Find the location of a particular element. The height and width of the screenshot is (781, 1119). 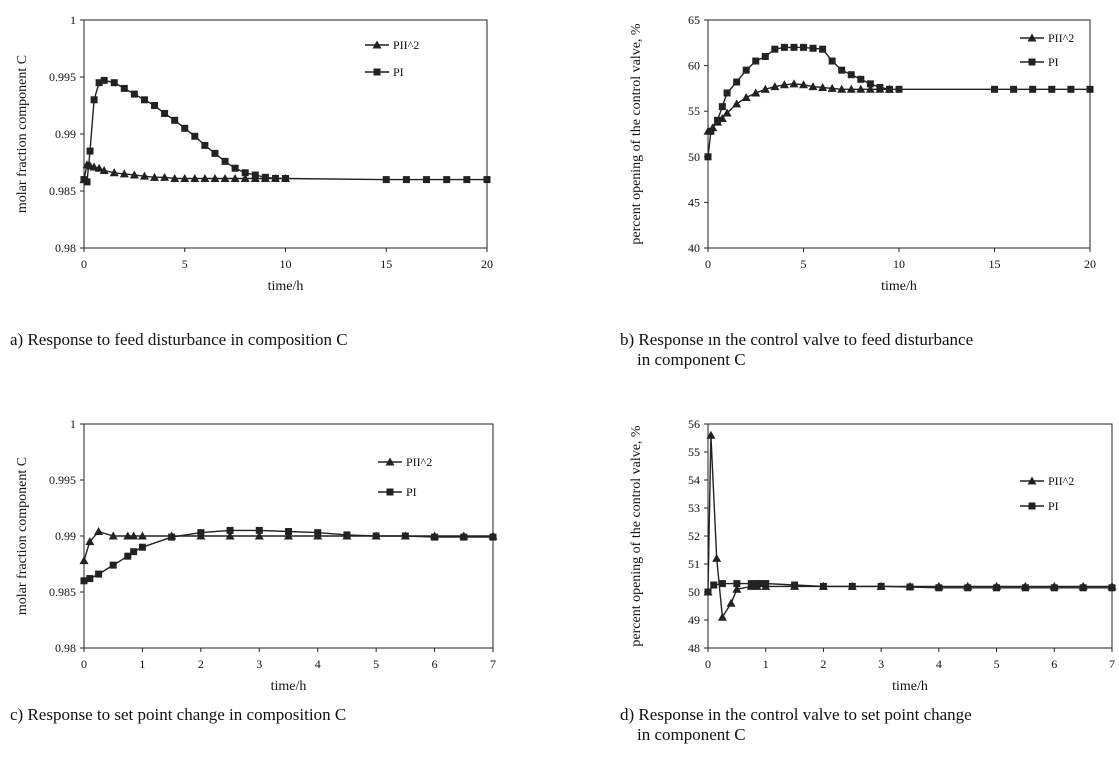

y-axis-label: molar fraction component C is located at coordinates (22, 134).